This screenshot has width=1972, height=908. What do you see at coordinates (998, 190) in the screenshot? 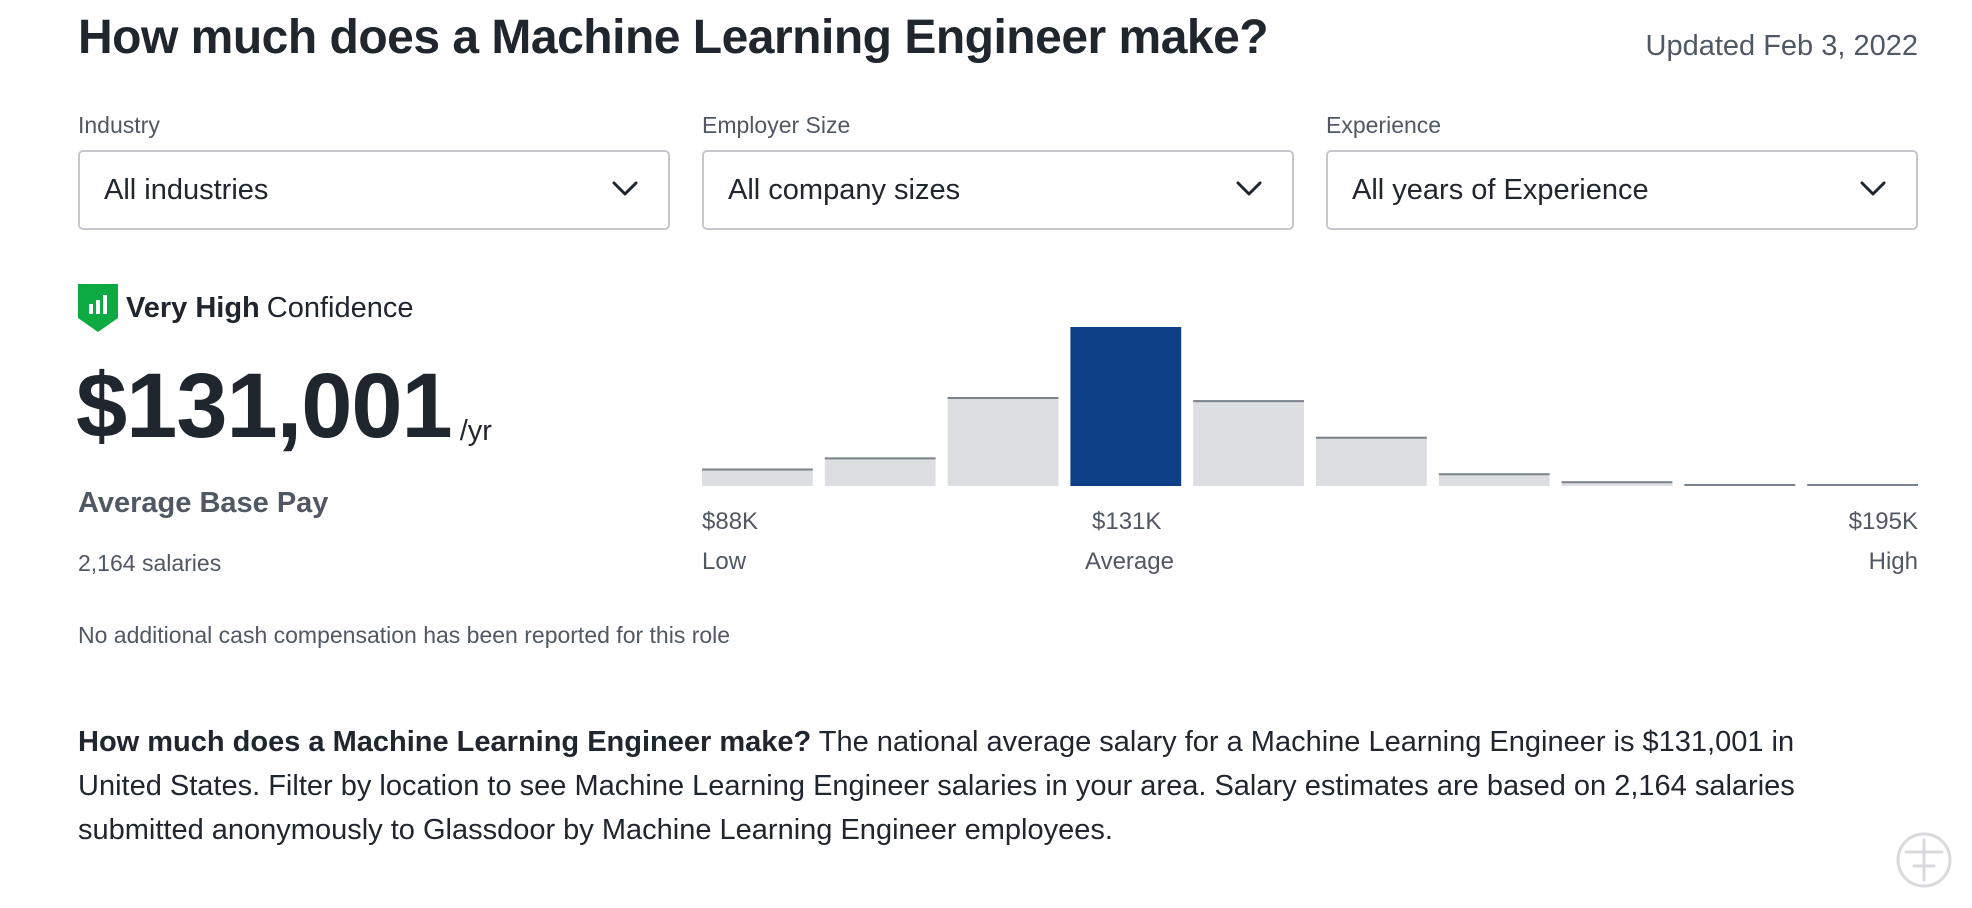
I see `employer-size-select: All company sizes` at bounding box center [998, 190].